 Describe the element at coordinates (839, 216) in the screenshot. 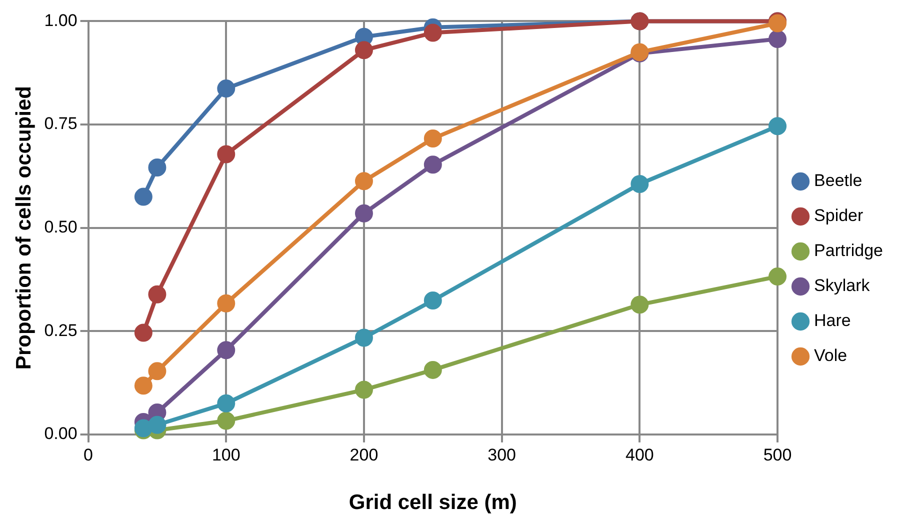

I see `legend-label: Spider` at that location.